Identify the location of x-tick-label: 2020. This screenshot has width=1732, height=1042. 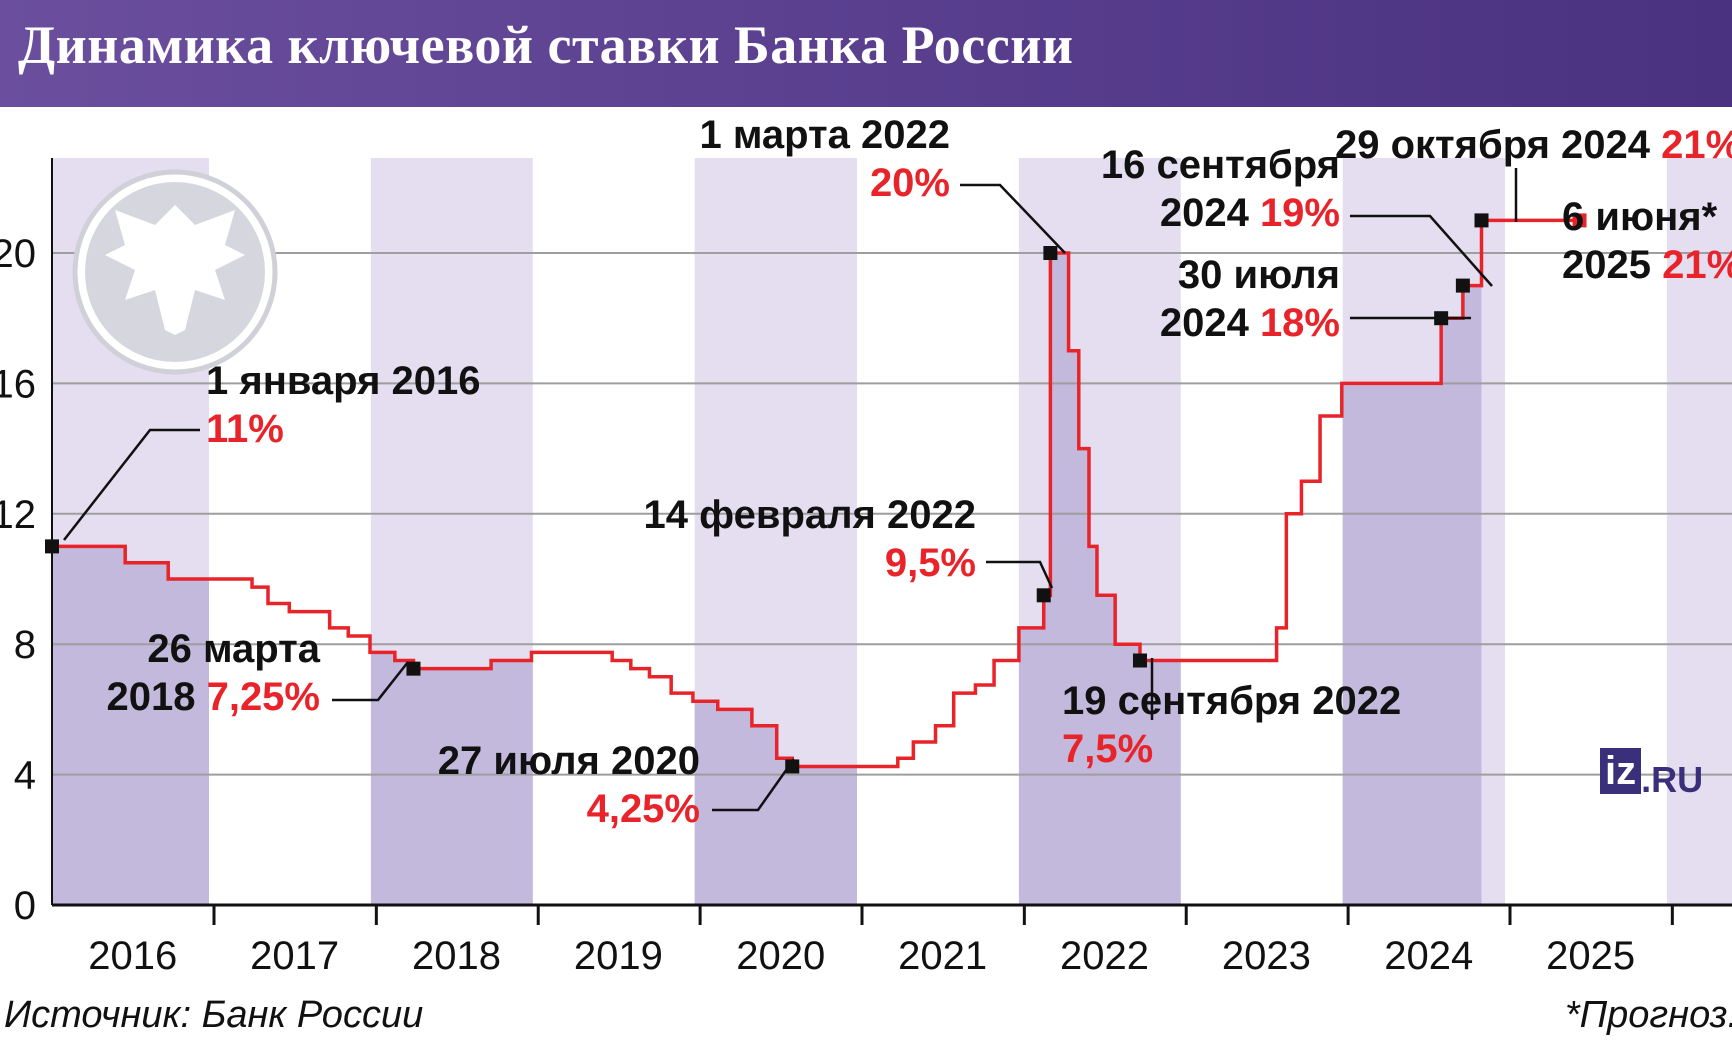
(780, 956).